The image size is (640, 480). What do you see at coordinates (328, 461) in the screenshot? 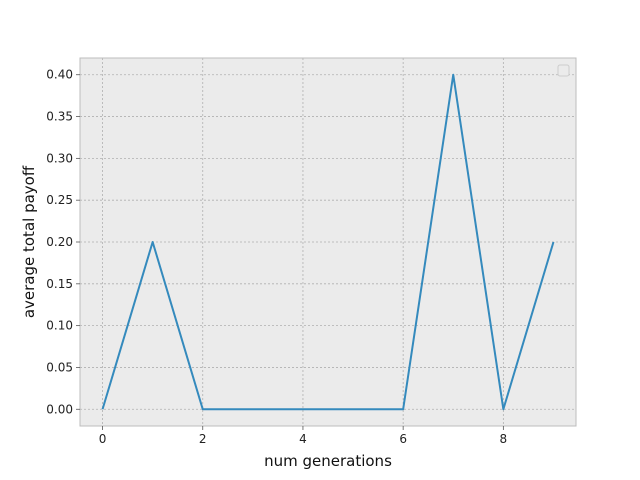
I see `x-axis-label: num generations` at bounding box center [328, 461].